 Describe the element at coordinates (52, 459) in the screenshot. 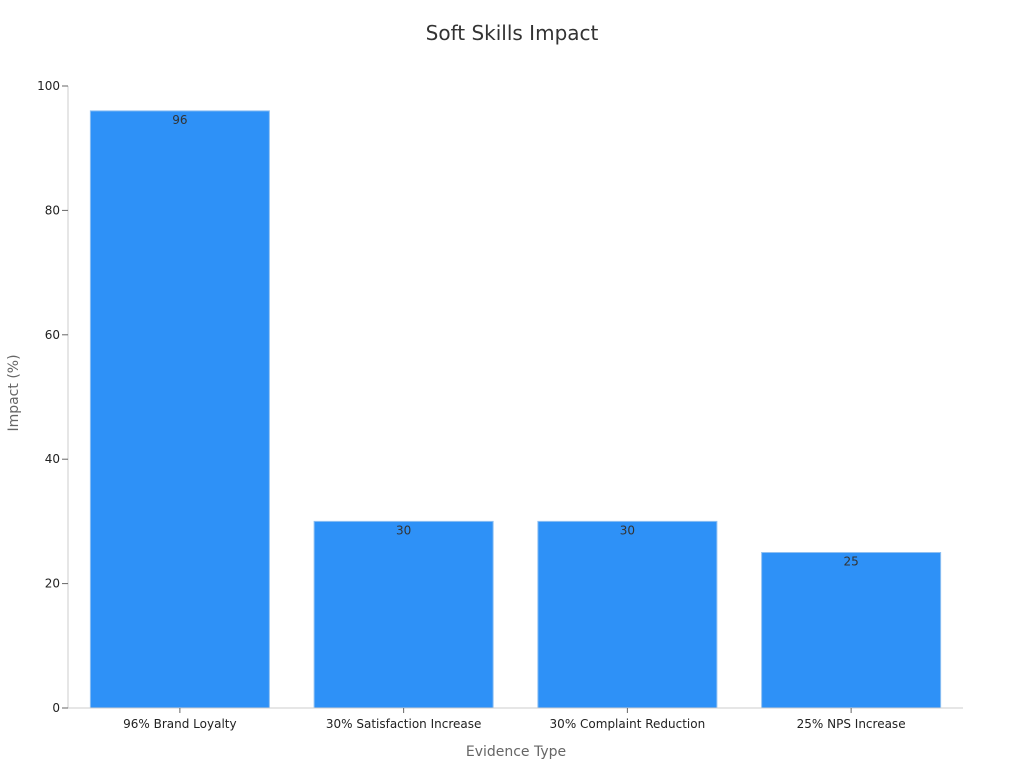

I see `y-tick-label-2: 40` at that location.